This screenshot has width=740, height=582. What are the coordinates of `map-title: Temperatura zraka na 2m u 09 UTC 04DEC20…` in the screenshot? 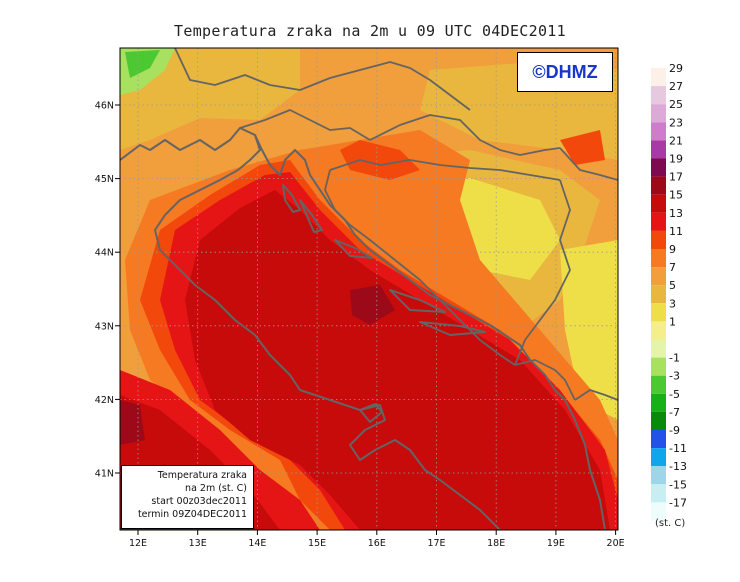 It's located at (370, 31).